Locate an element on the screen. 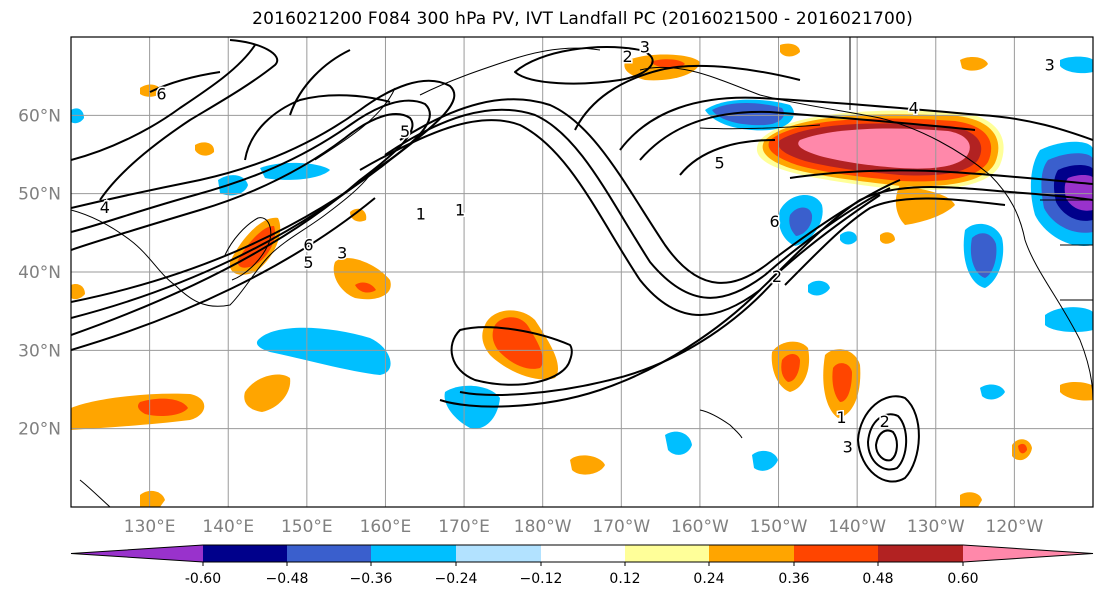  coastline-asia is located at coordinates (221, 240).